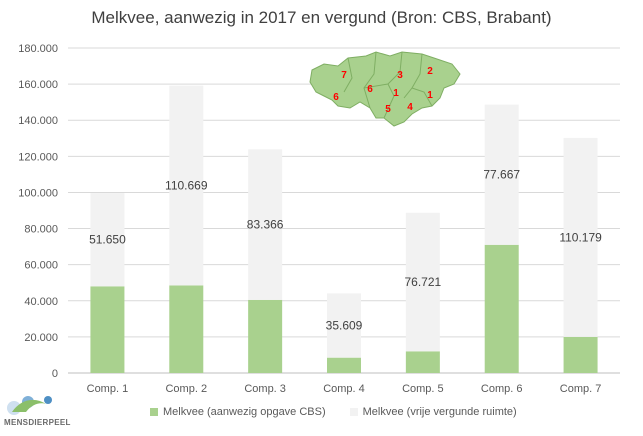 The width and height of the screenshot is (643, 436). Describe the element at coordinates (353, 412) in the screenshot. I see `legend-swatch-vrije-ruimte` at that location.